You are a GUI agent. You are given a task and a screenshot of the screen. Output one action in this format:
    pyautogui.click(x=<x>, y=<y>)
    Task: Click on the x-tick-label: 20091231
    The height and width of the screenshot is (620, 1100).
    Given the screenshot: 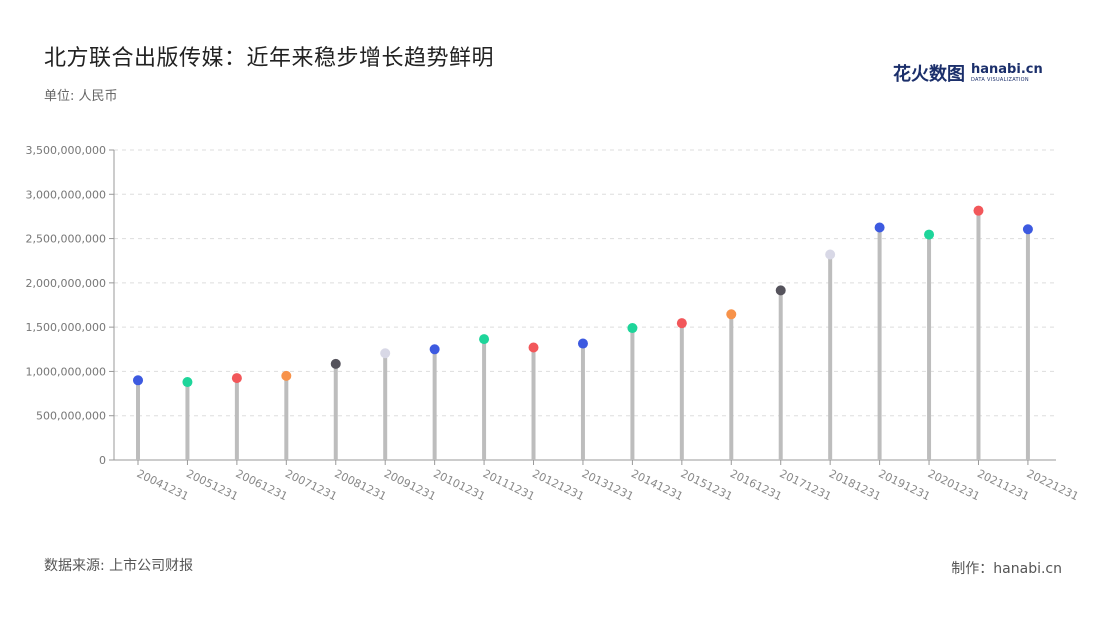 What is the action you would take?
    pyautogui.click(x=410, y=485)
    